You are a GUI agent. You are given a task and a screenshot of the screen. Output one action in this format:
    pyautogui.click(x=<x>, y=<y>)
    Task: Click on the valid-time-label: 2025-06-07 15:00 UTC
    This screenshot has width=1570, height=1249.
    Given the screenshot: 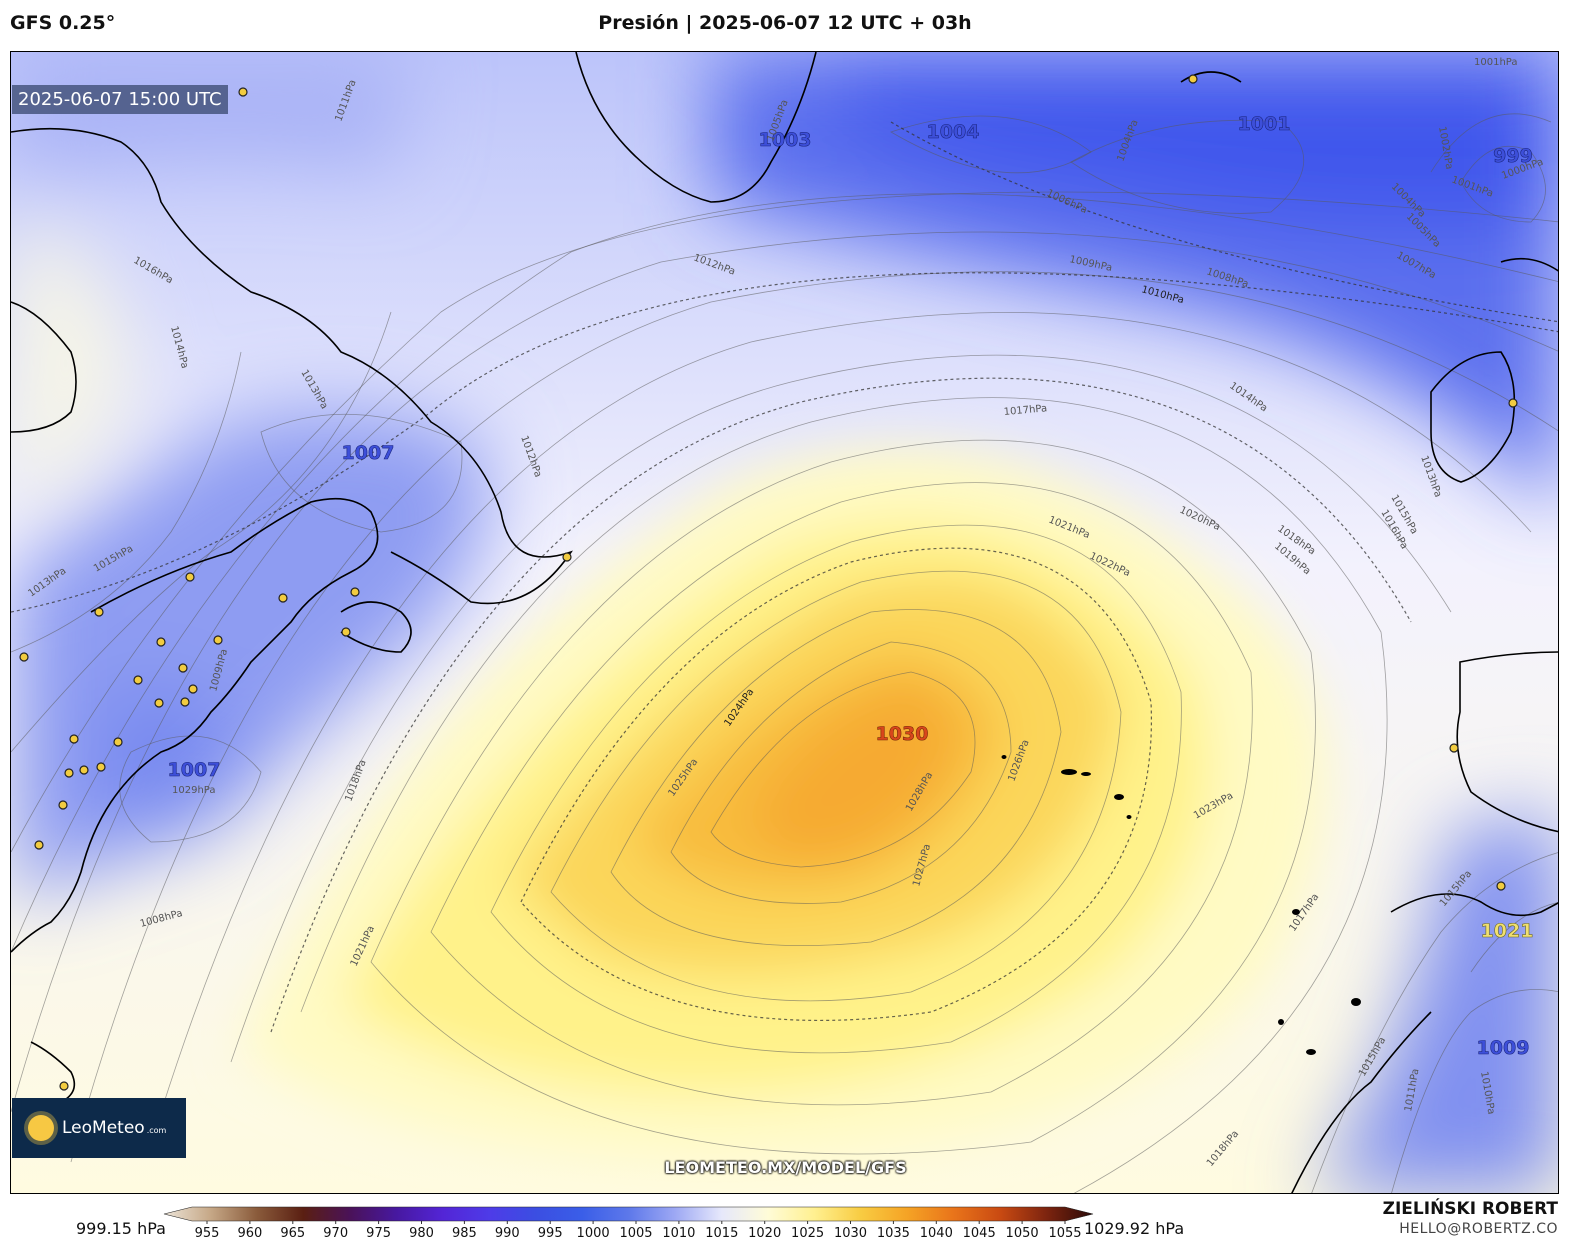 What is the action you would take?
    pyautogui.click(x=120, y=99)
    